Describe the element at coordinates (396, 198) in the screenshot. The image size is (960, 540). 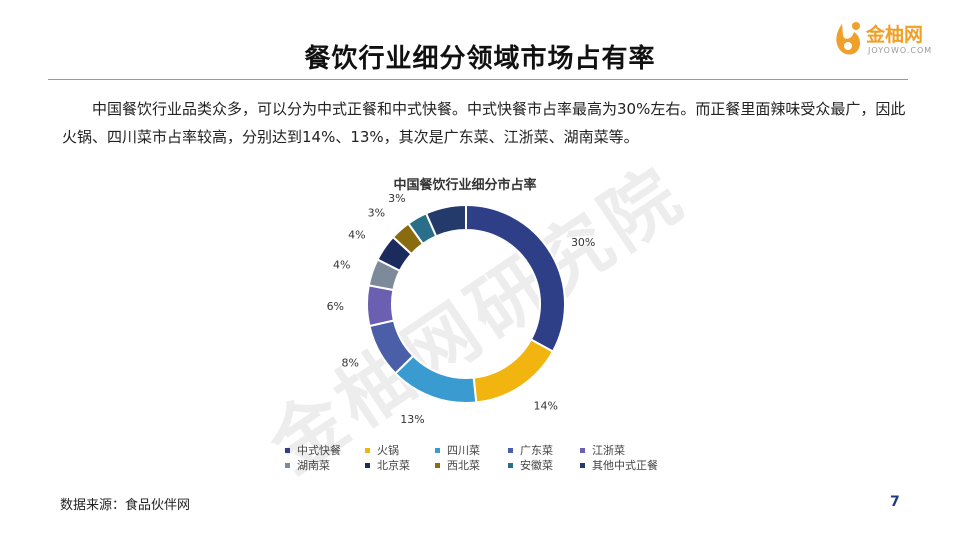
I see `donut-slice-label-9: 3%` at that location.